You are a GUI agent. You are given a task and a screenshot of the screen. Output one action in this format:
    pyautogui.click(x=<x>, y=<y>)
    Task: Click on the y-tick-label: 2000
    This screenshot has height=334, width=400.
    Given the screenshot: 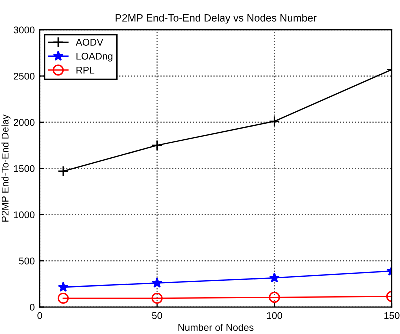 What is the action you would take?
    pyautogui.click(x=24, y=122)
    